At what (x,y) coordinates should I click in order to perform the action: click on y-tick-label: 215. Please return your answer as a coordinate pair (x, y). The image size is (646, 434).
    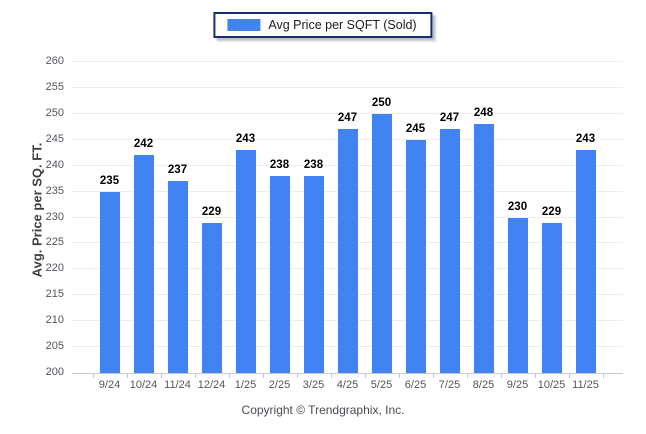
    Looking at the image, I should click on (54, 294).